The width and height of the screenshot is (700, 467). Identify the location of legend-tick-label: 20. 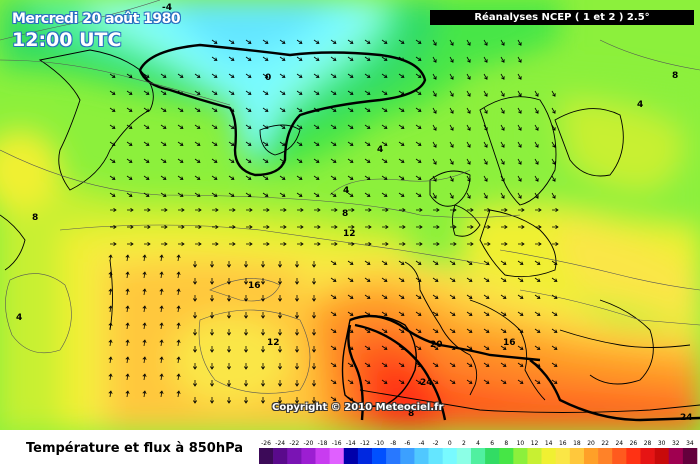
(591, 443).